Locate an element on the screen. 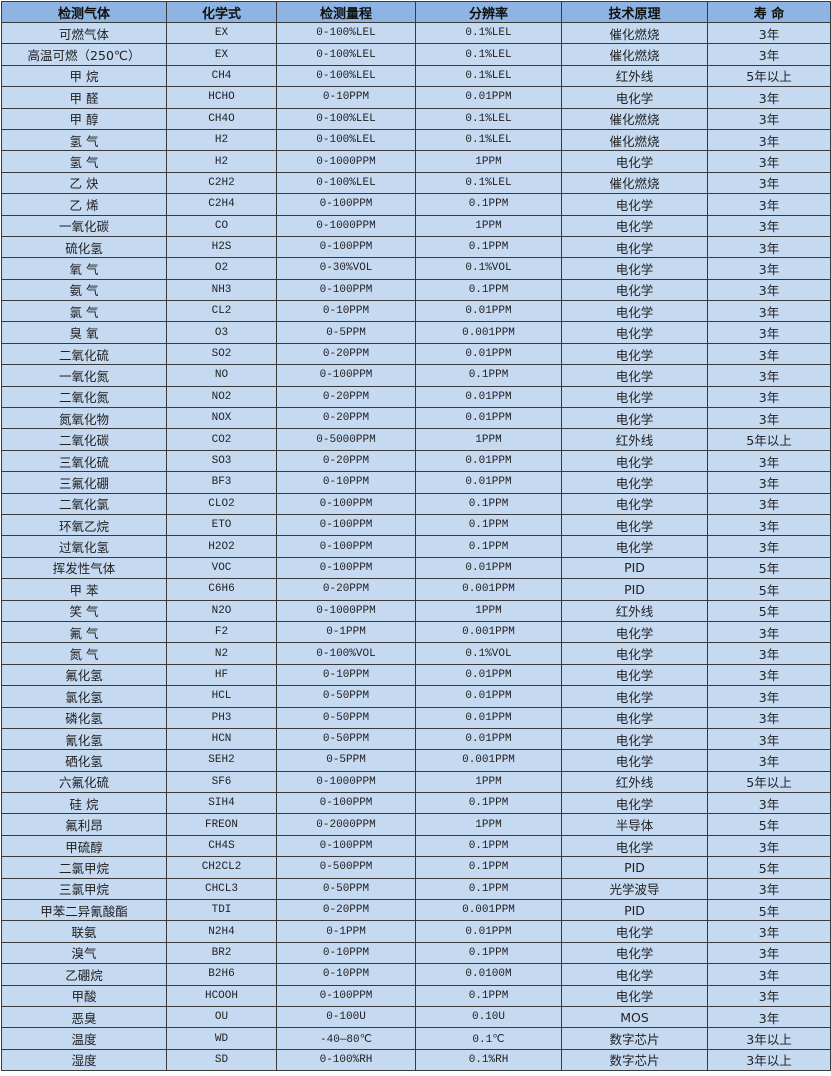  cell-gas: 乙硼烷 is located at coordinates (84, 974).